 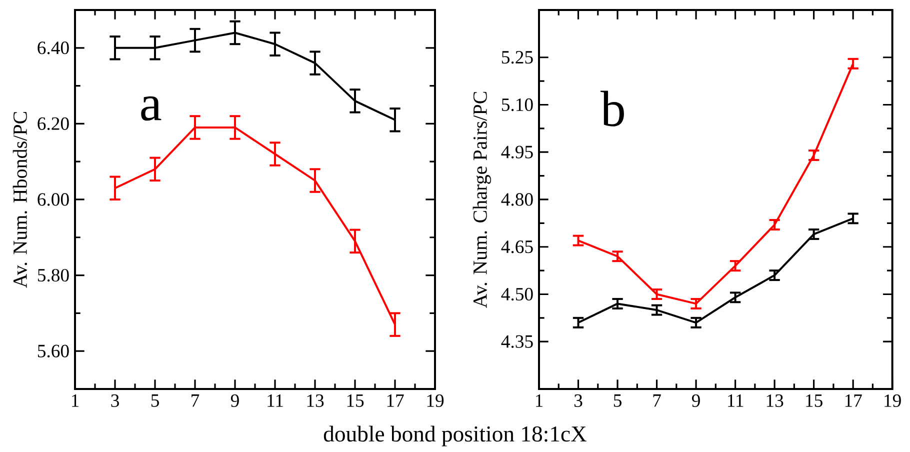 What do you see at coordinates (517, 294) in the screenshot?
I see `y-tick-label: 4.50` at bounding box center [517, 294].